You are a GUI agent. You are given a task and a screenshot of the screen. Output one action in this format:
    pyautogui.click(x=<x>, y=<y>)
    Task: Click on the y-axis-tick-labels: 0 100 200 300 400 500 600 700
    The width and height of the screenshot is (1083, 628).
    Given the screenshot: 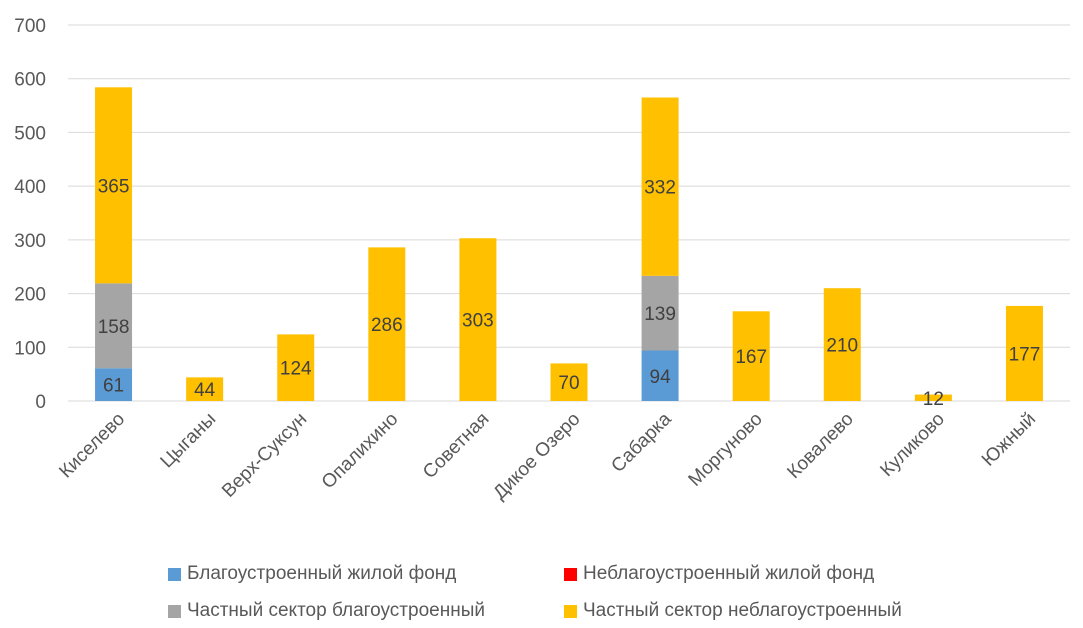 What is the action you would take?
    pyautogui.click(x=30, y=214)
    